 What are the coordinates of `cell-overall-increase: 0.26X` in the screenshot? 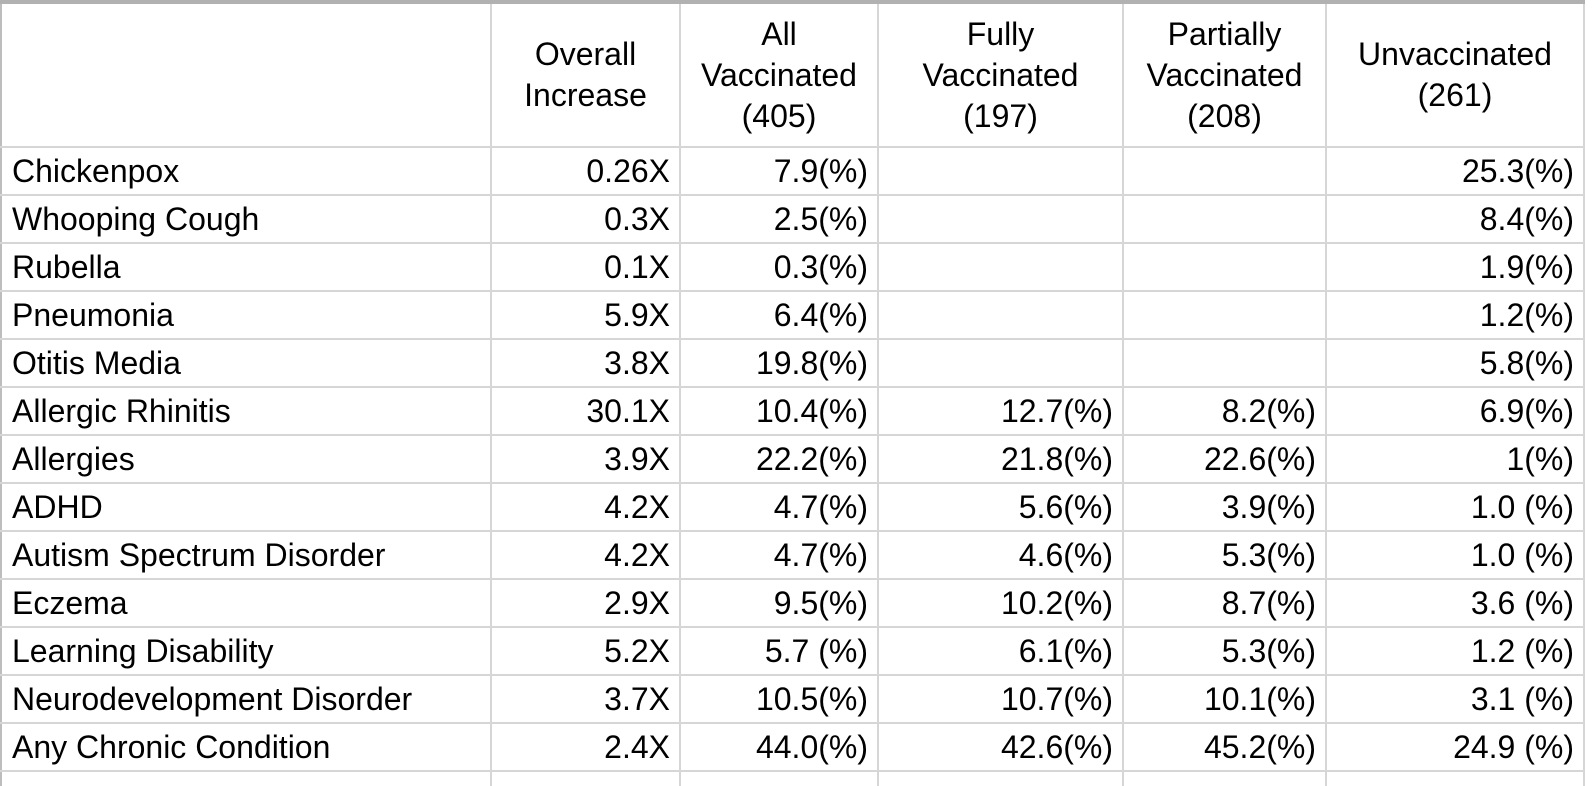 It's located at (585, 171).